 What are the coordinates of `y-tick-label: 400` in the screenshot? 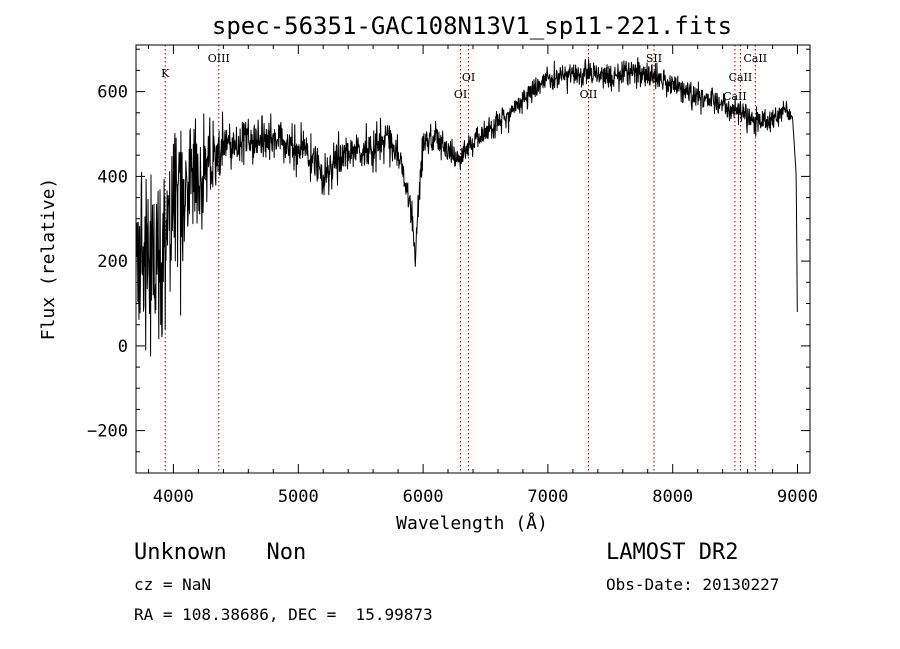 It's located at (112, 177).